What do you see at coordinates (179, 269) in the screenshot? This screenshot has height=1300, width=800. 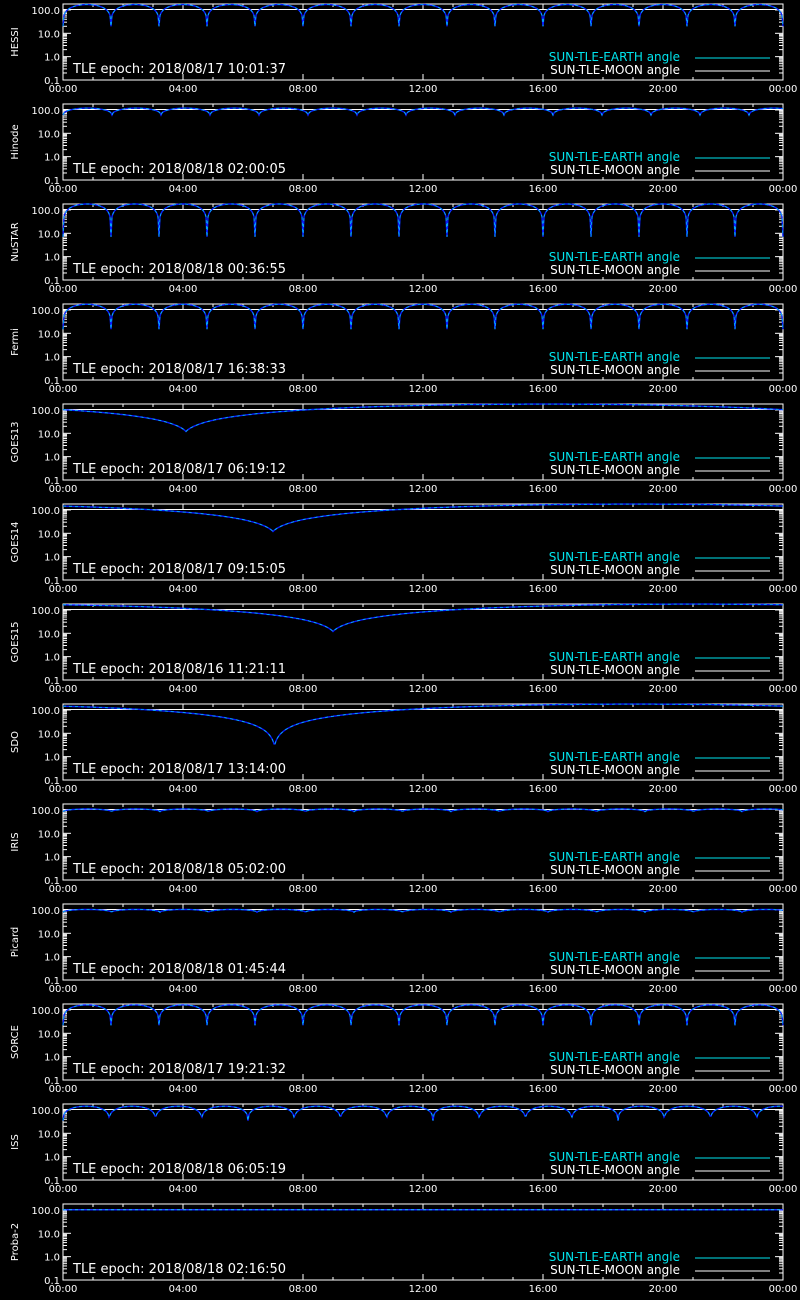 I see `tle-epoch-label: TLE epoch: 2018/08/18 00:36:55` at bounding box center [179, 269].